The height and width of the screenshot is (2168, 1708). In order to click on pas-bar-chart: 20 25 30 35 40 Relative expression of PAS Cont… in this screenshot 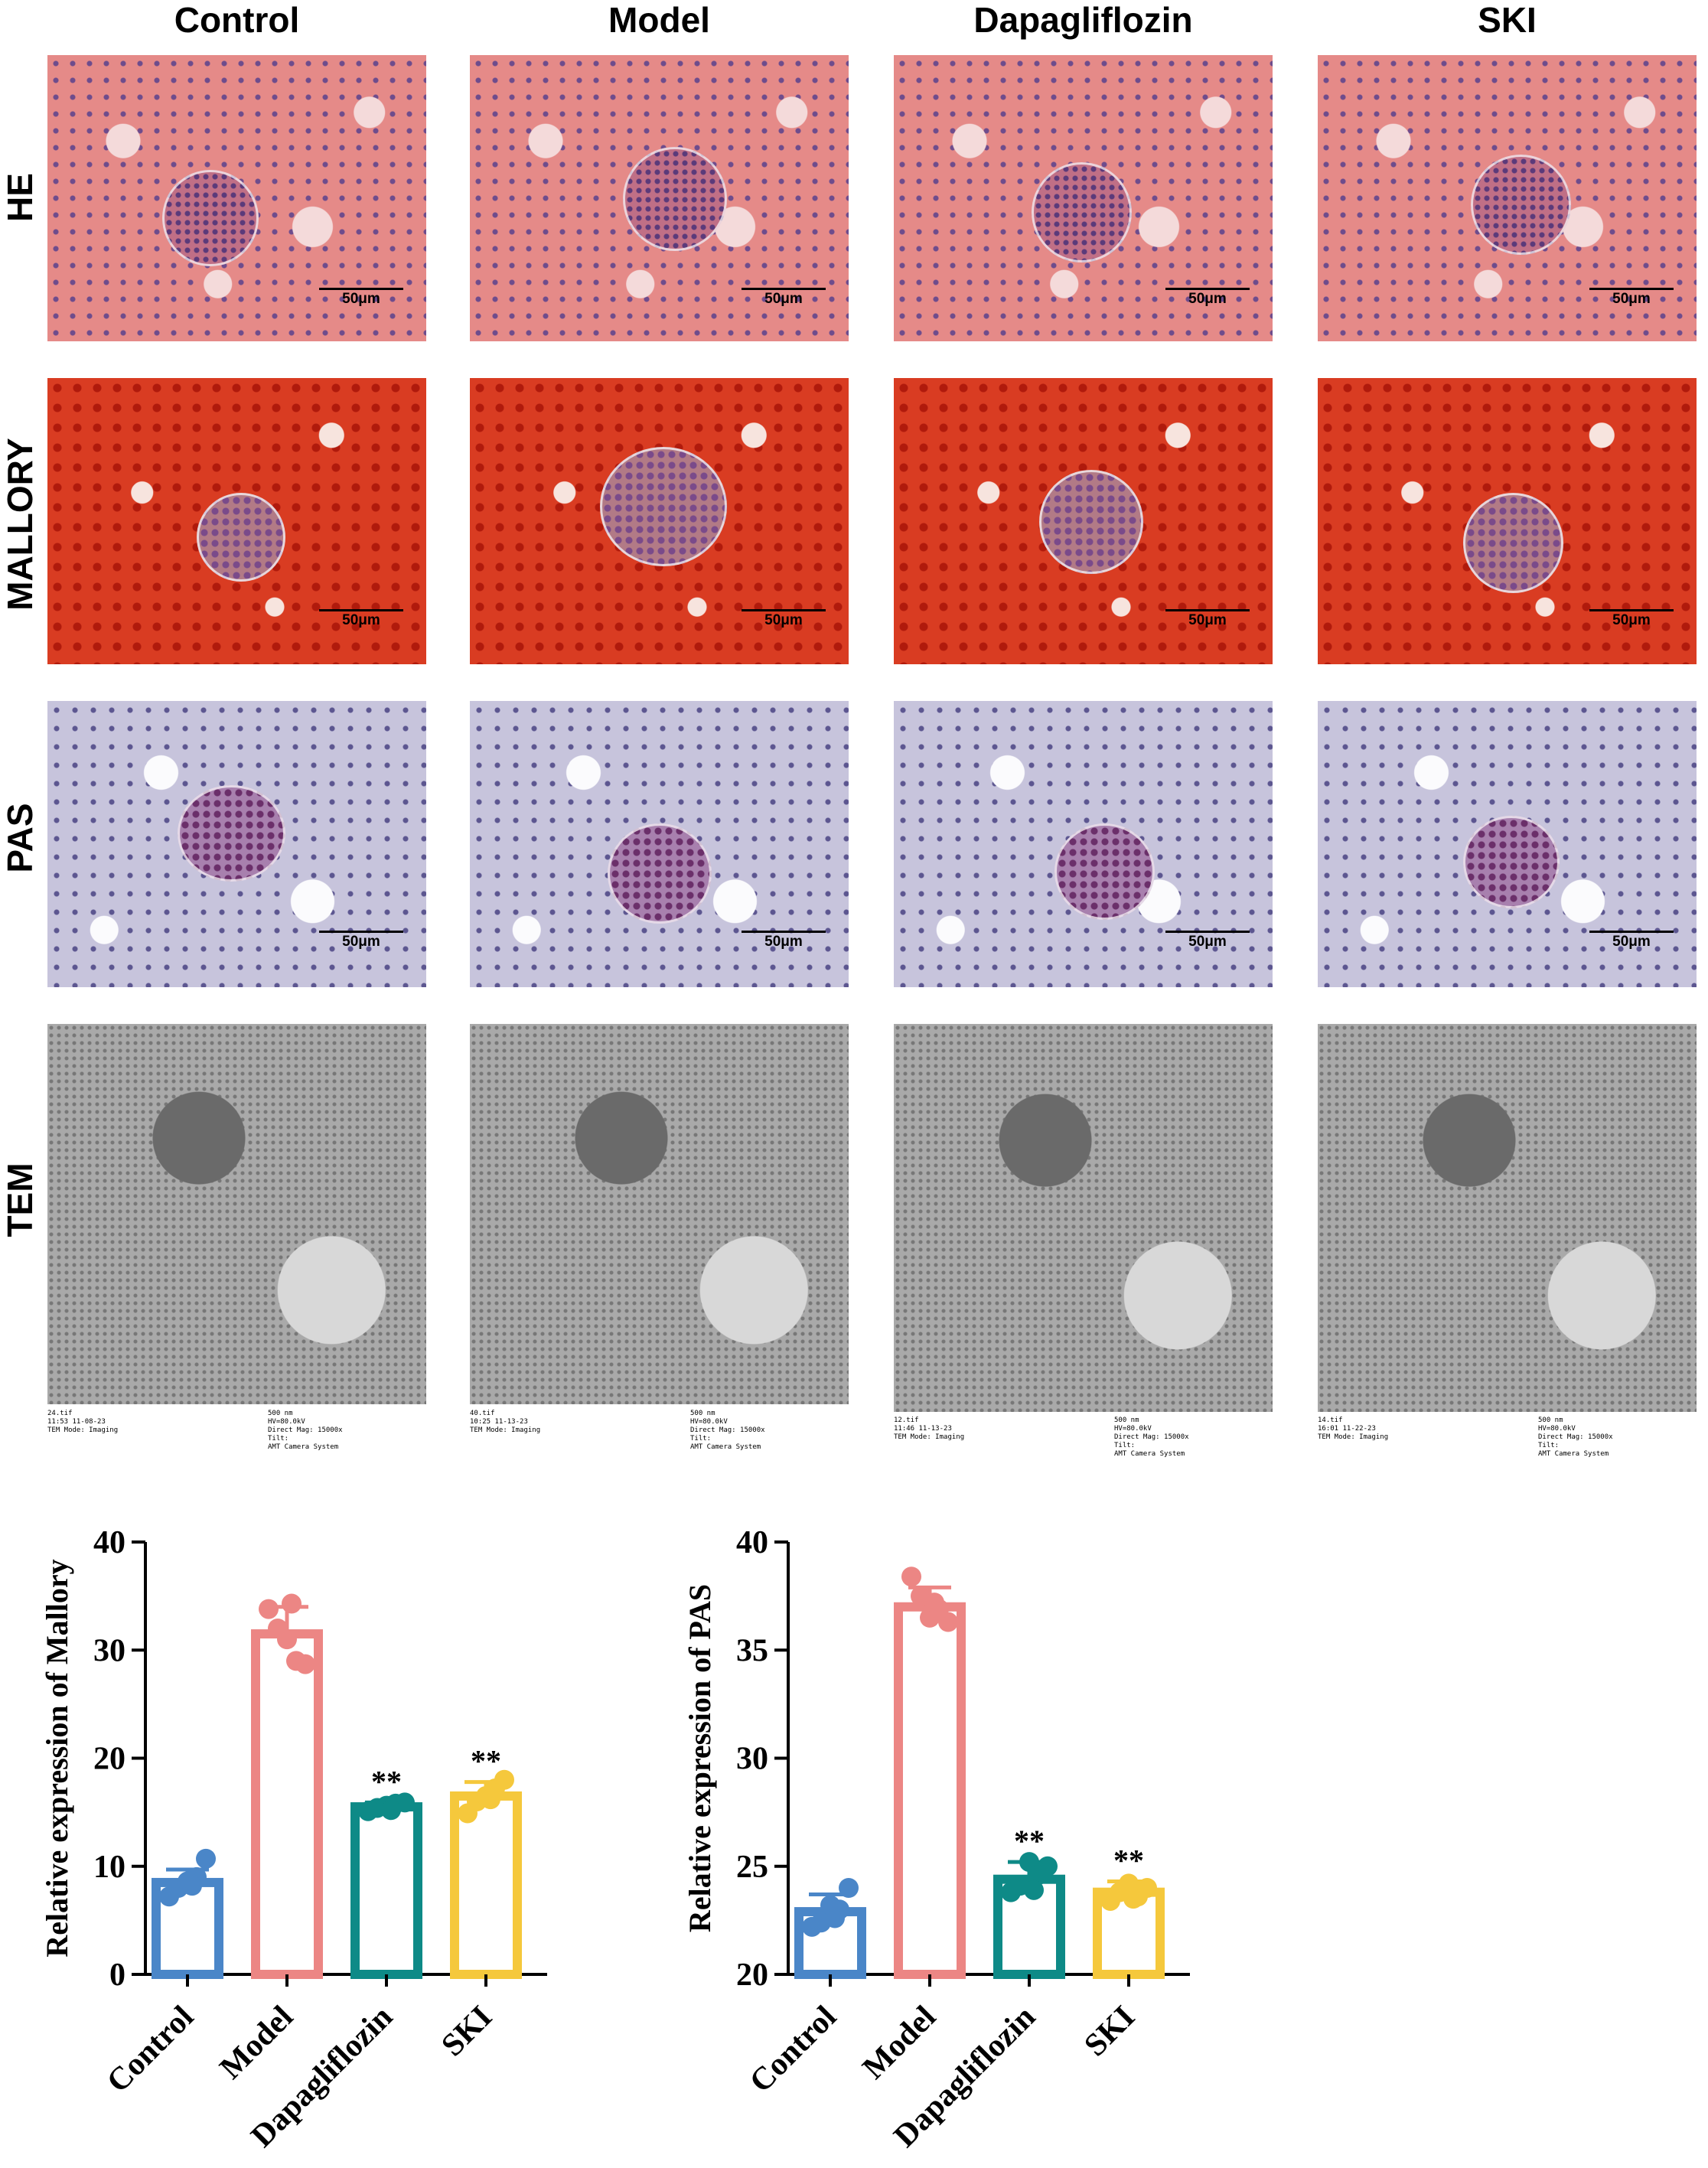, I will do `click(936, 1839)`.